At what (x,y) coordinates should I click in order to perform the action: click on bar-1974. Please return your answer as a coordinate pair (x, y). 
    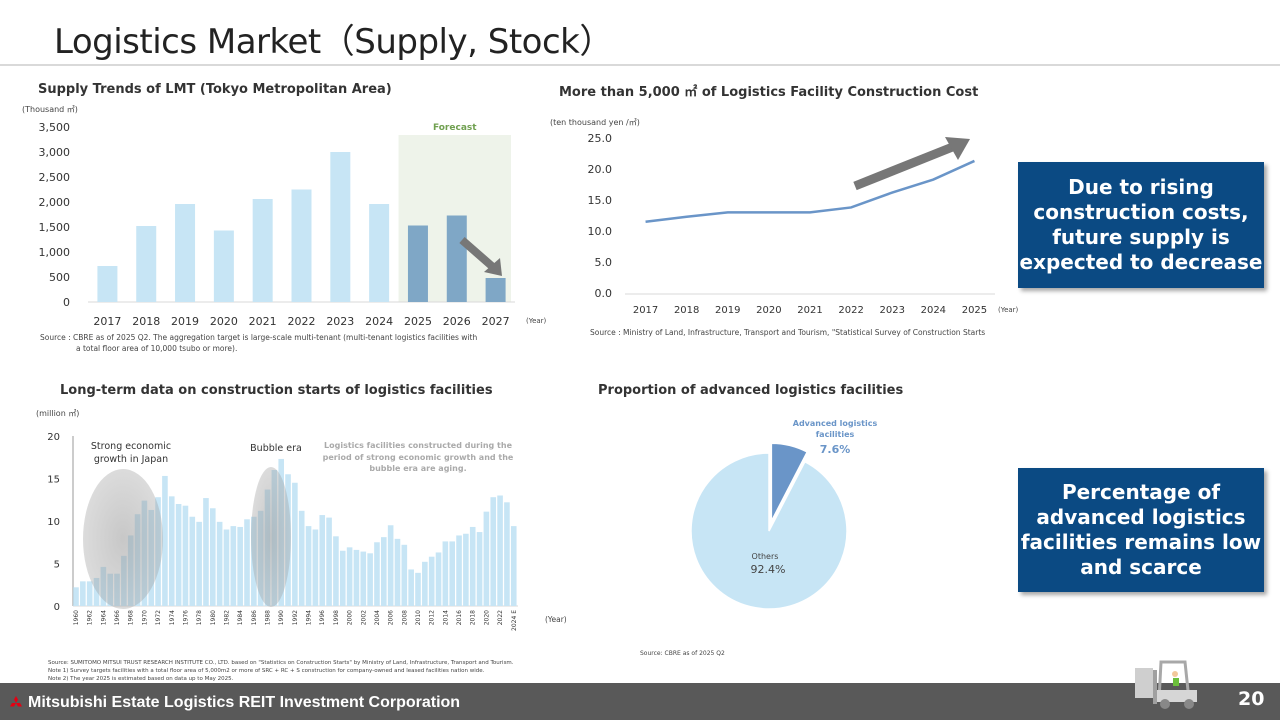
    Looking at the image, I should click on (171, 551).